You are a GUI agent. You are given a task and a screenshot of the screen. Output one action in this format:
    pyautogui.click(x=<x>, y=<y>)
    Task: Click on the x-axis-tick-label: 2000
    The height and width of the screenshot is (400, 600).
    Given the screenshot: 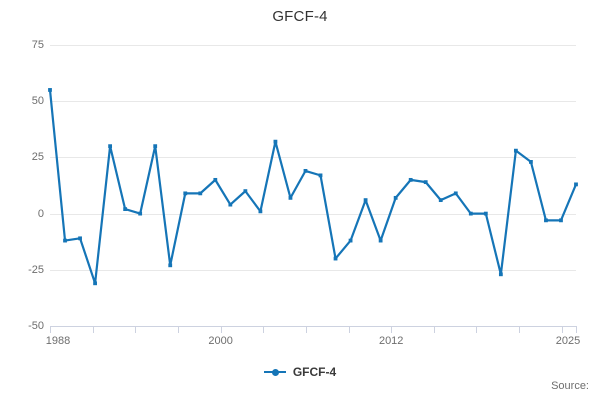 What is the action you would take?
    pyautogui.click(x=220, y=341)
    